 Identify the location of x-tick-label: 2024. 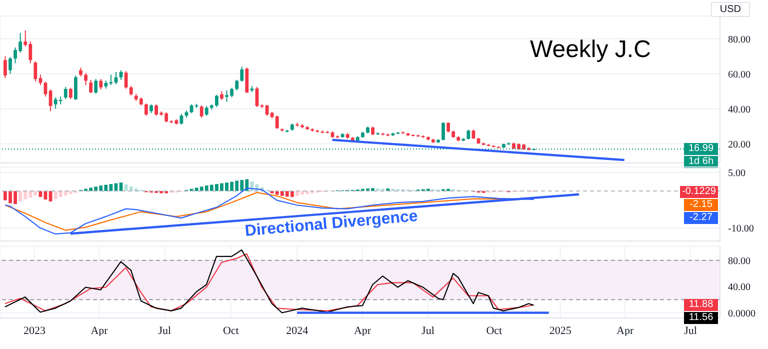
(297, 330).